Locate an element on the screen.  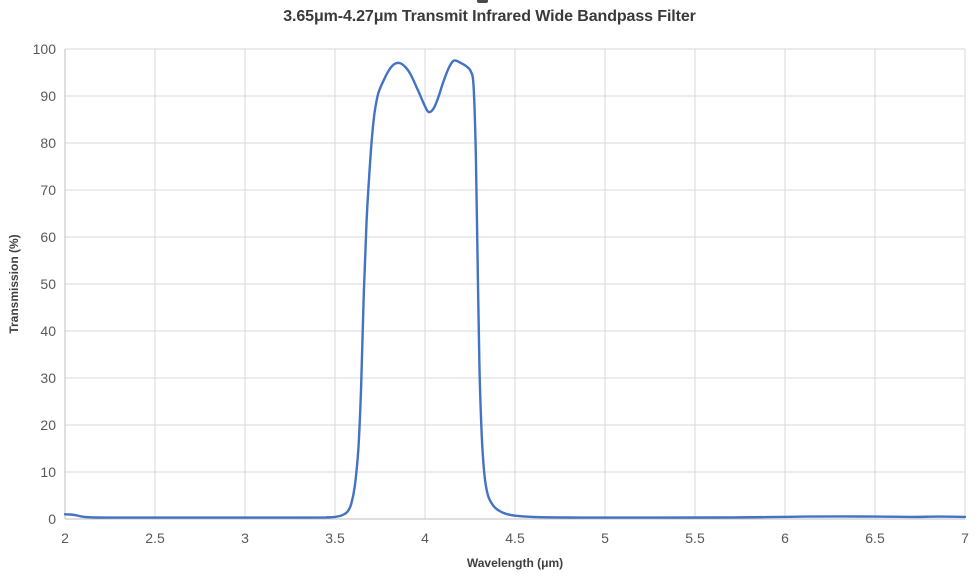
cropped-text-artifact is located at coordinates (482, 1).